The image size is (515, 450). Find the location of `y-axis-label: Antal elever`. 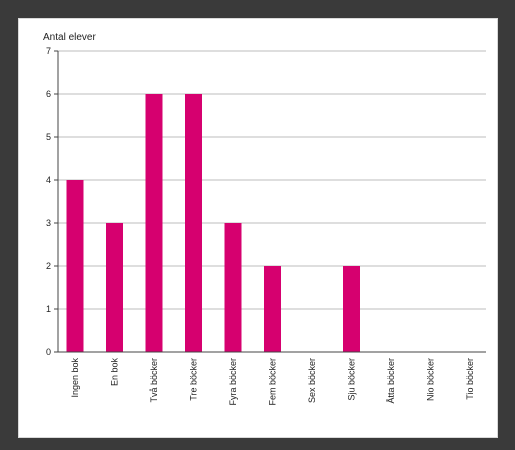

y-axis-label: Antal elever is located at coordinates (69, 37).